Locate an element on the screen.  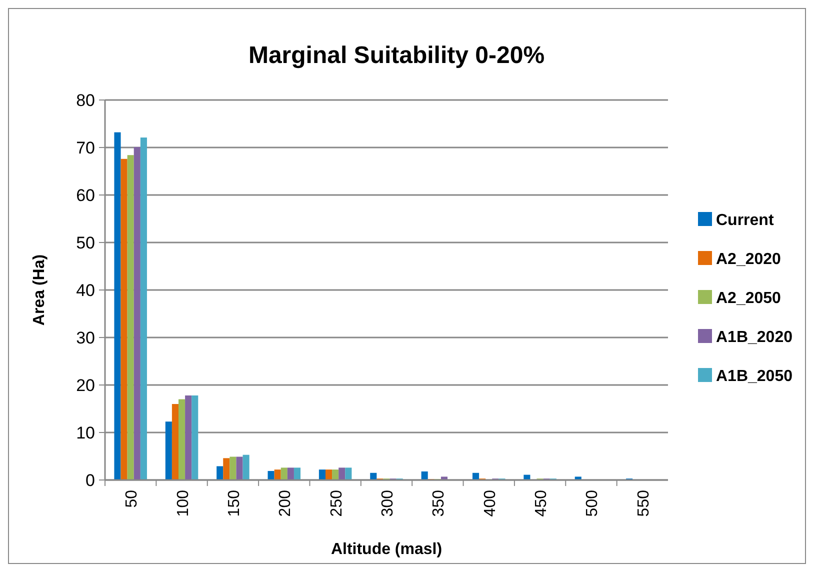
y-tick-label: 0 is located at coordinates (90, 480).